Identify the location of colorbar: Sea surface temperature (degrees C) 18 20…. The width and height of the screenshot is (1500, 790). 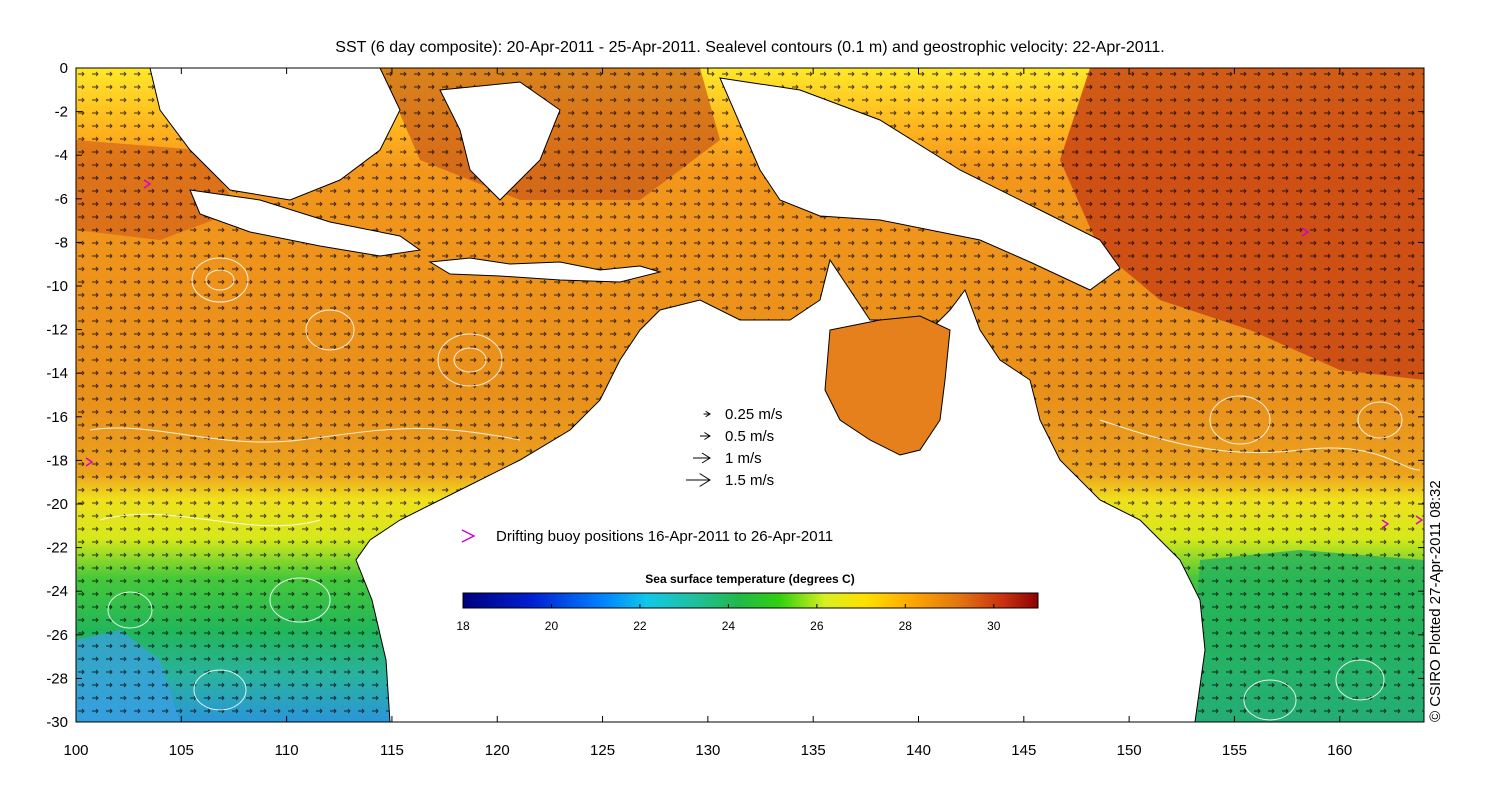
(747, 602).